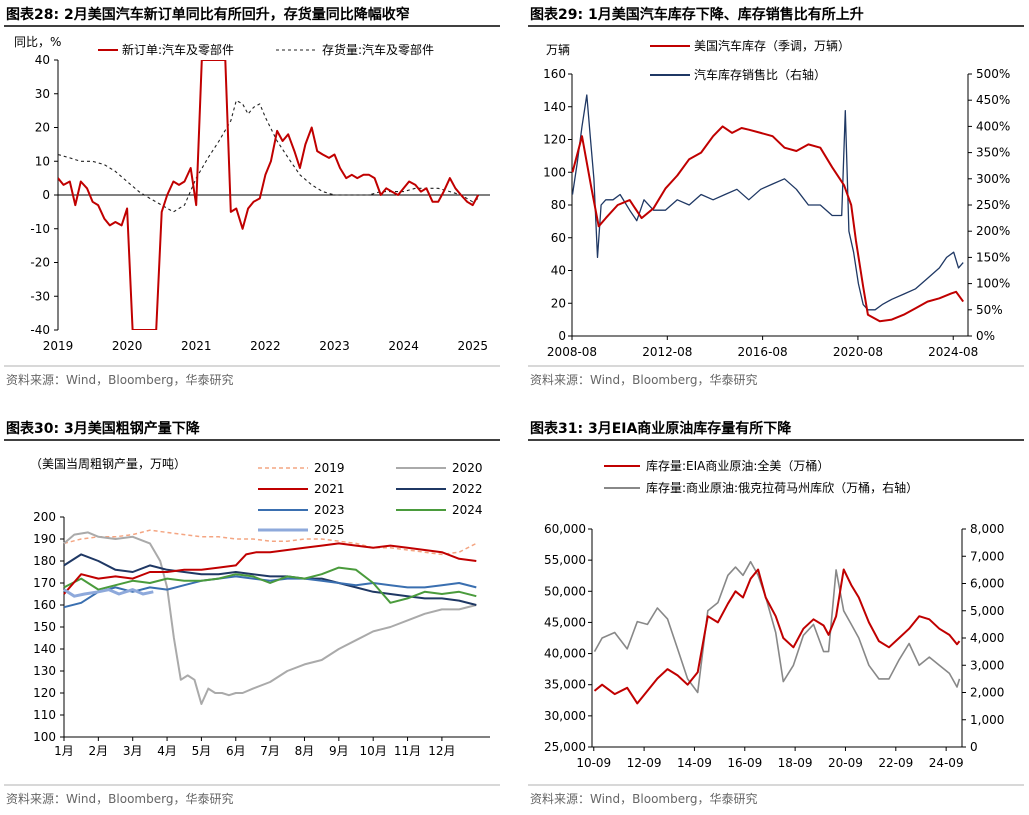 This screenshot has height=815, width=1029. Describe the element at coordinates (44, 517) in the screenshot. I see `fig30-ytick-label: 200` at that location.